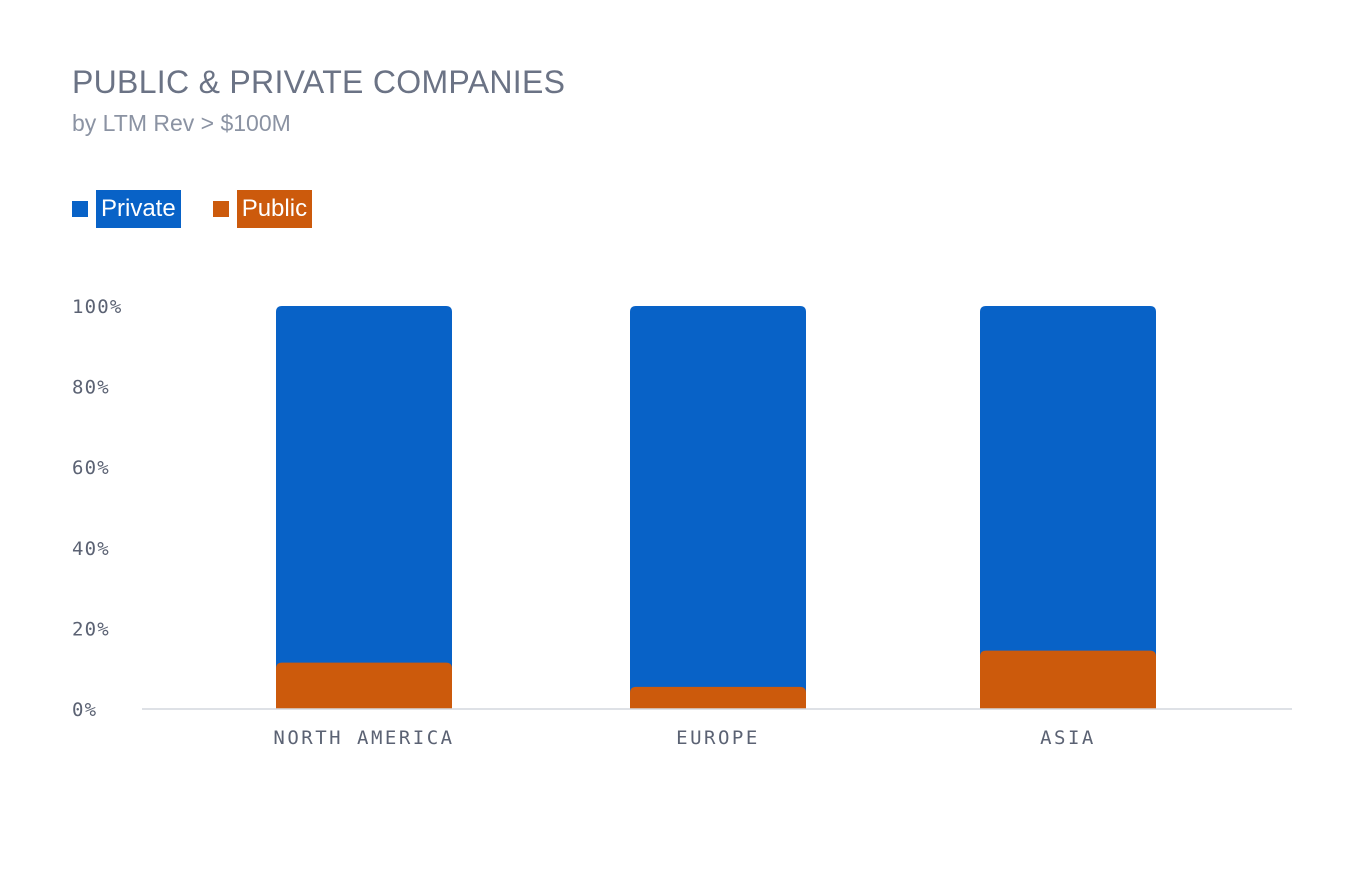 The width and height of the screenshot is (1368, 896). Describe the element at coordinates (91, 468) in the screenshot. I see `y-tick-label: 60%` at that location.